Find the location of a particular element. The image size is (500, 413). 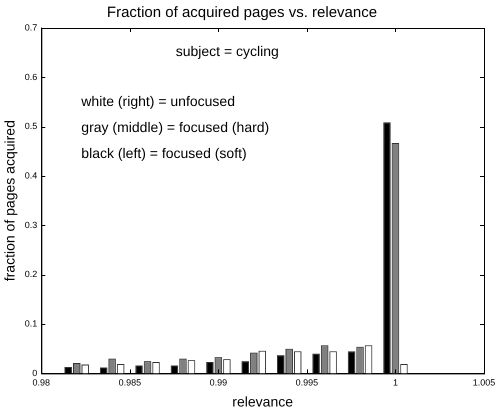

y-tick-label: 0.7 is located at coordinates (31, 27).